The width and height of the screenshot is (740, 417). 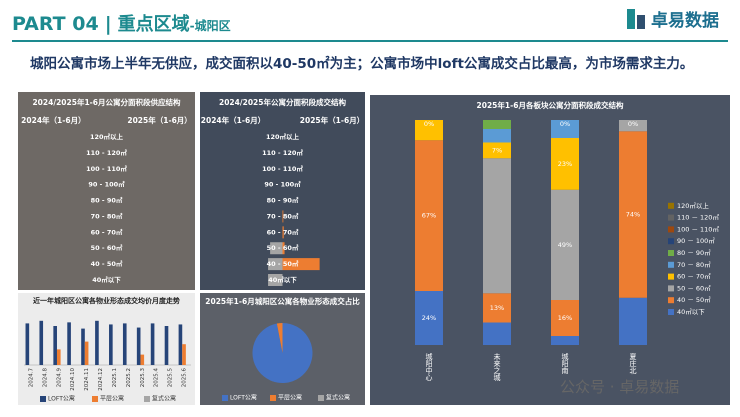 I want to click on legend-label: 50 － 60㎡, so click(x=694, y=287).